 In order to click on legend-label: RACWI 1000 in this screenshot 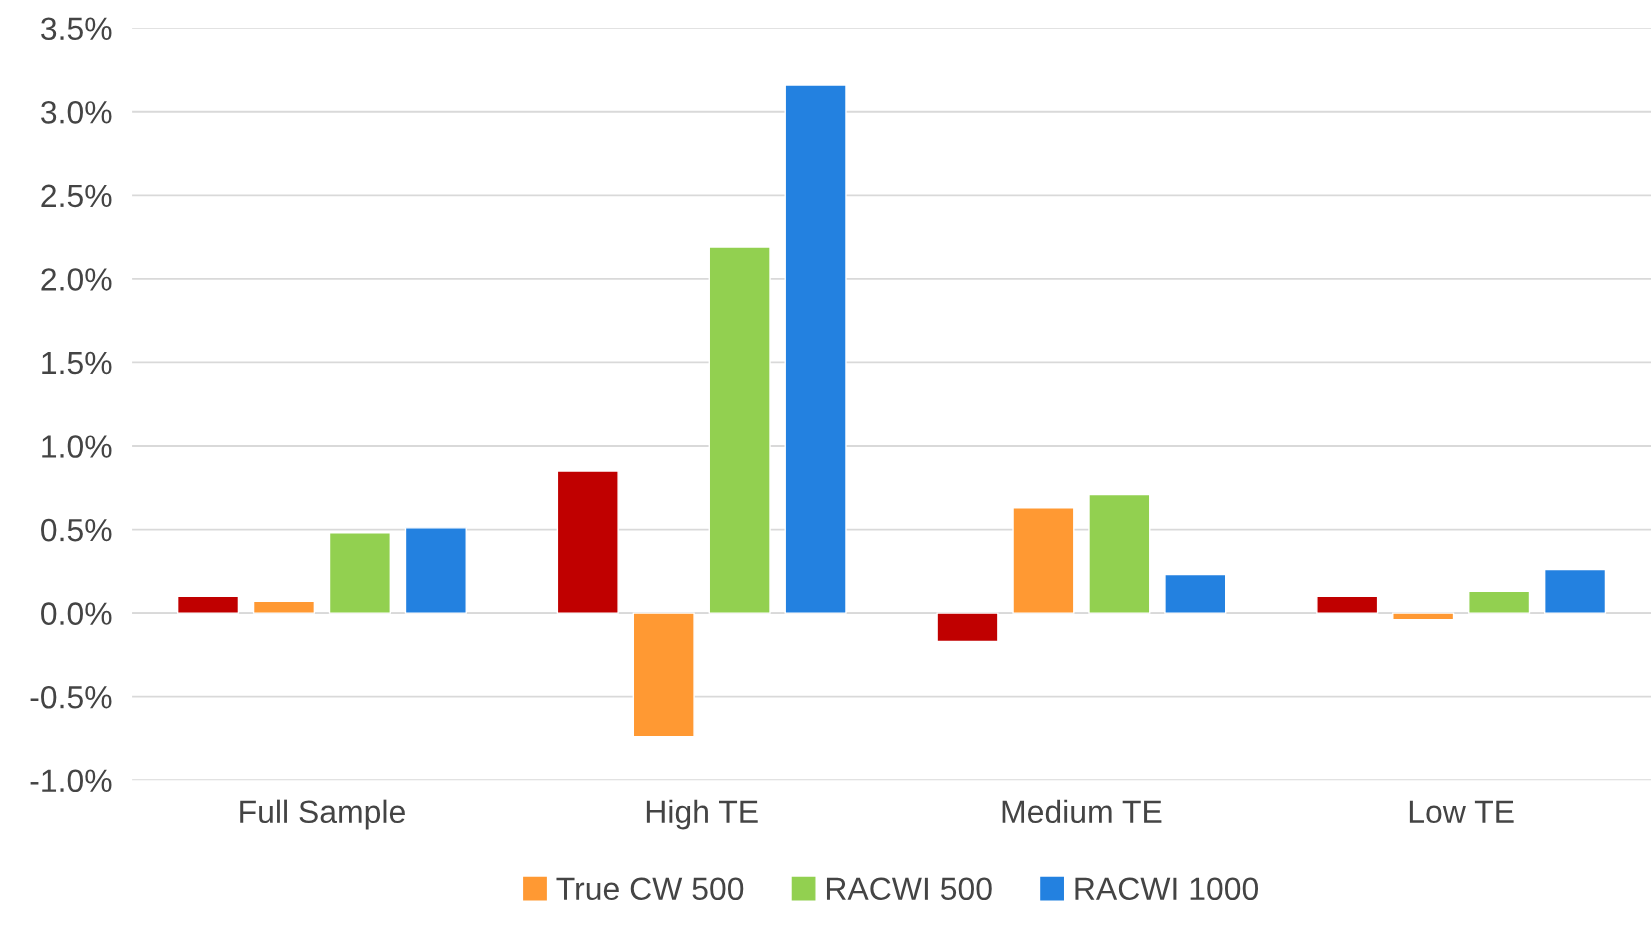, I will do `click(1167, 889)`.